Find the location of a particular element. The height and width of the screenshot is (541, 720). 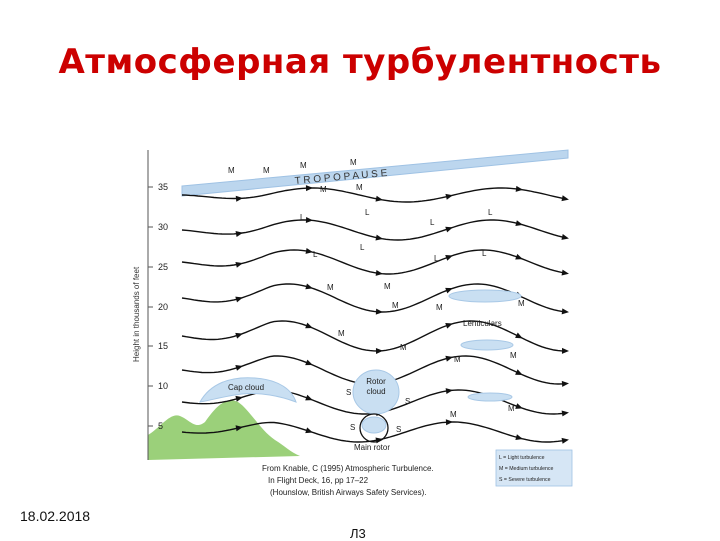

citation-line-2: In Flight Deck, 16, pp 17–22 is located at coordinates (318, 480).